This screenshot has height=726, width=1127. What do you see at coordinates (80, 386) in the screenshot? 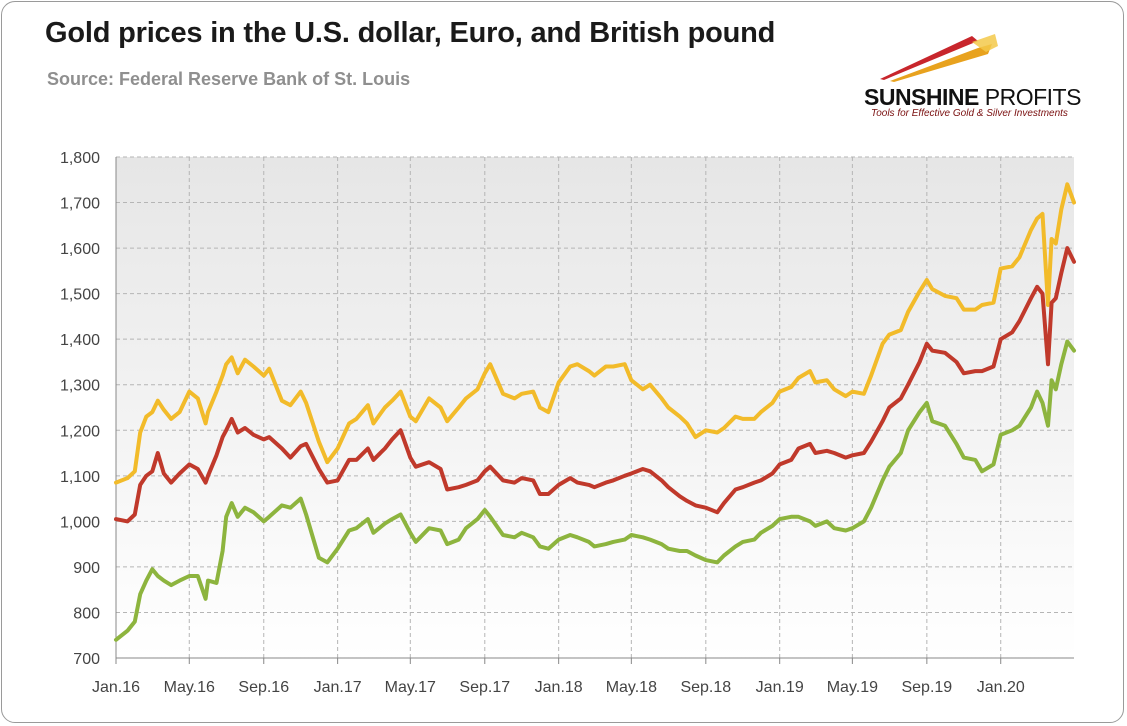
I see `y-tick-label: 1,300` at bounding box center [80, 386].